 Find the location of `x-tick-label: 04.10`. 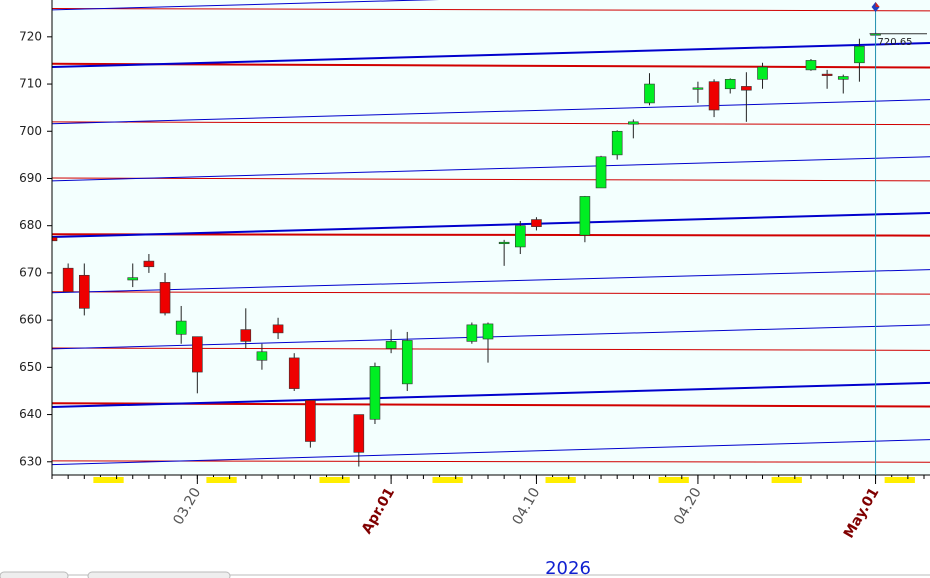

x-tick-label: 04.10 is located at coordinates (526, 506).